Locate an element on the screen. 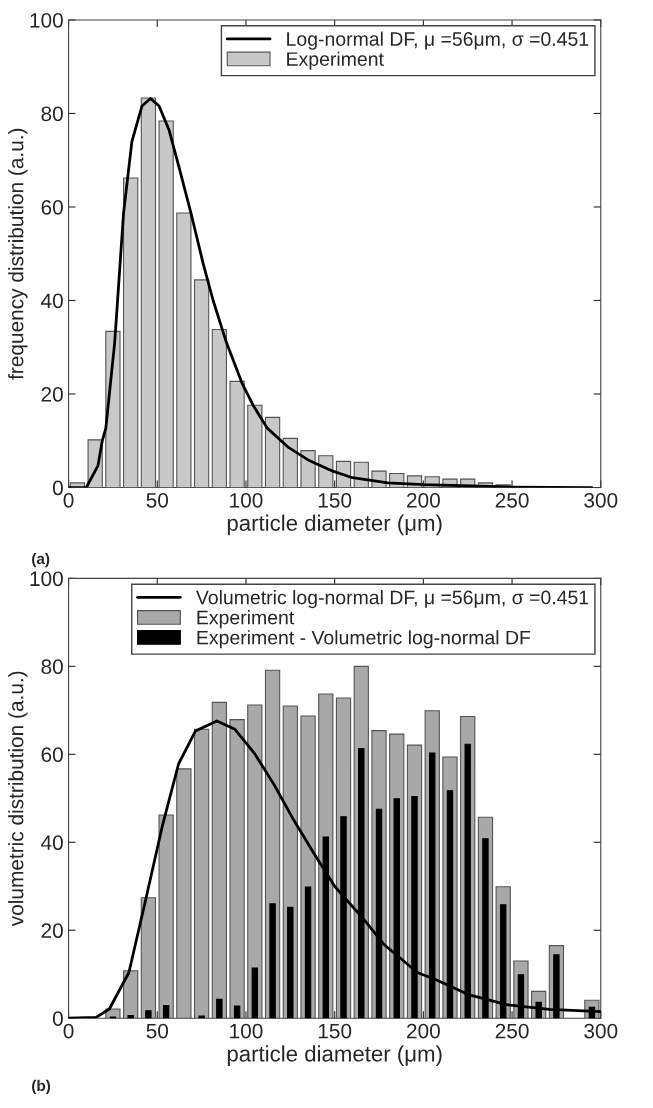  text: (a) is located at coordinates (41, 560).